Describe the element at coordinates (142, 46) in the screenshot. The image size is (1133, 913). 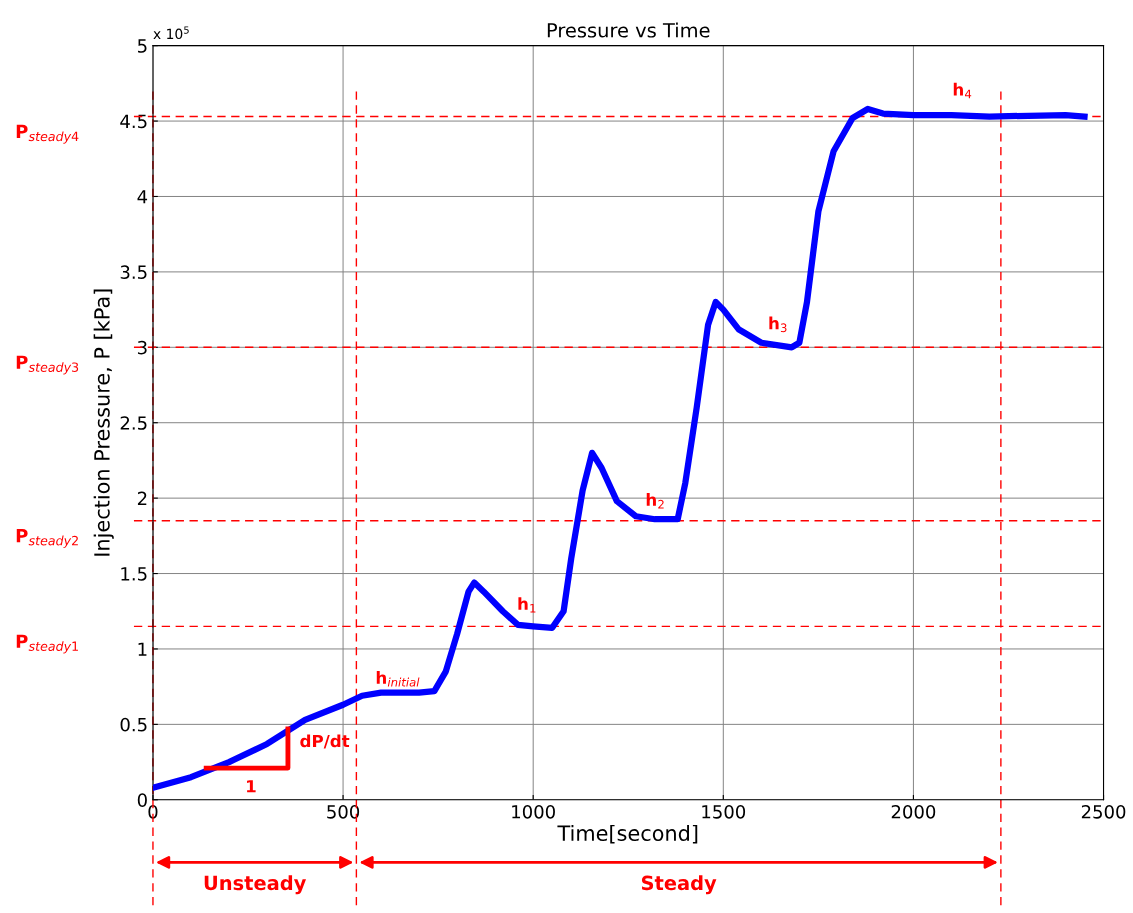
I see `y-tick-label: 5` at that location.